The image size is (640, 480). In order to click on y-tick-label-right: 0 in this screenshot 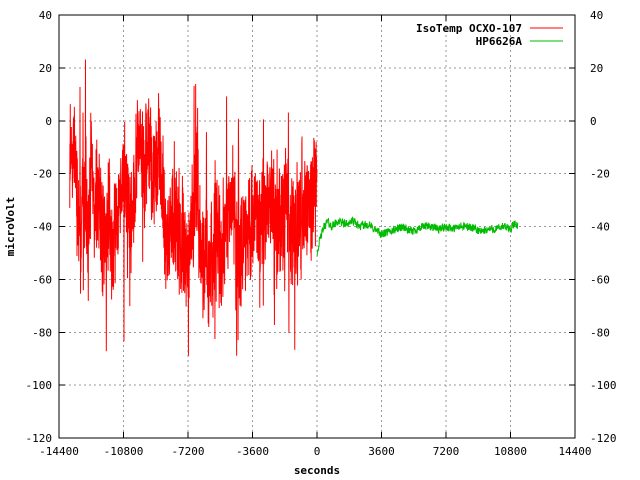, I will do `click(593, 121)`.